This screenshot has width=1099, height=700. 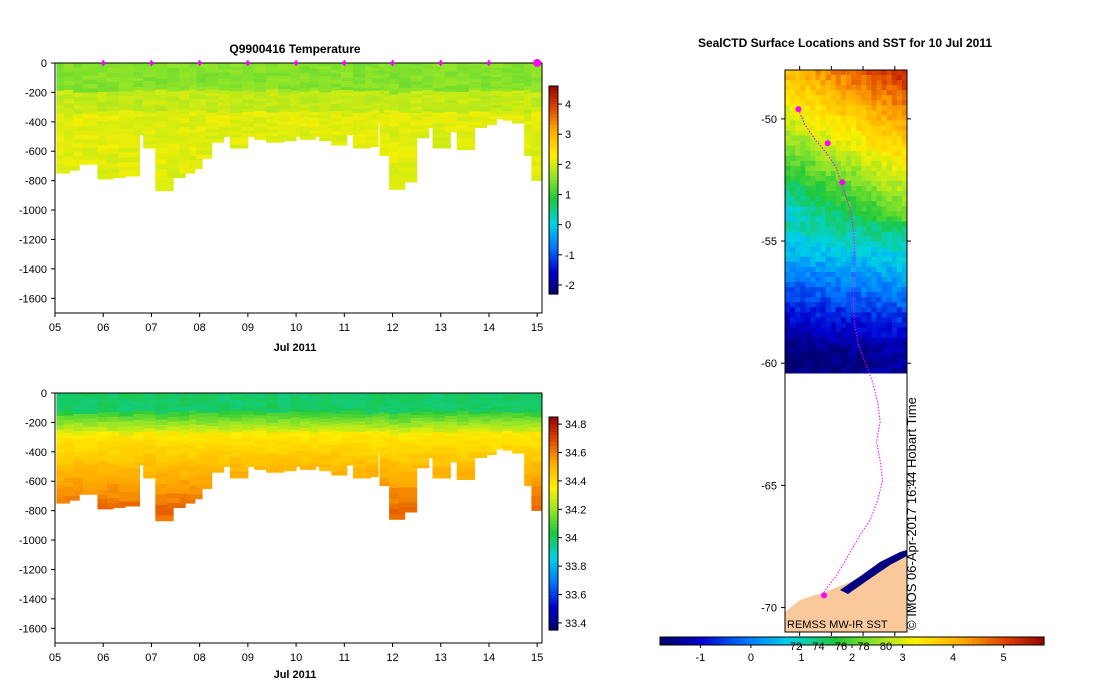 I want to click on x-tick-label: 11, so click(x=344, y=328).